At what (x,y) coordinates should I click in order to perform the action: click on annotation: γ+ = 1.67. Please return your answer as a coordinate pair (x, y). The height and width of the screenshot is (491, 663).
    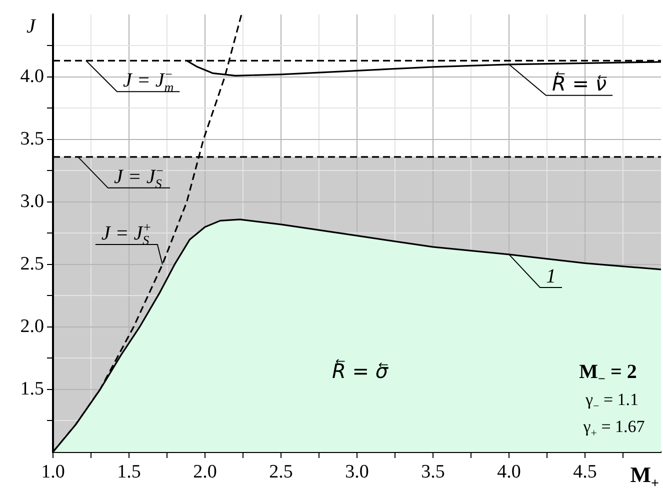
    Looking at the image, I should click on (614, 428).